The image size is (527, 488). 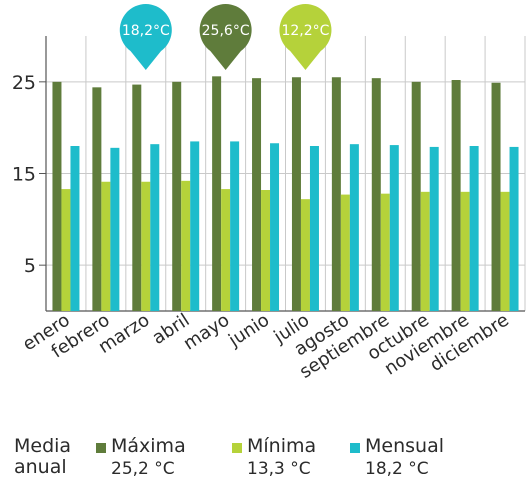 I want to click on legend-swatch-maxima, so click(x=101, y=448).